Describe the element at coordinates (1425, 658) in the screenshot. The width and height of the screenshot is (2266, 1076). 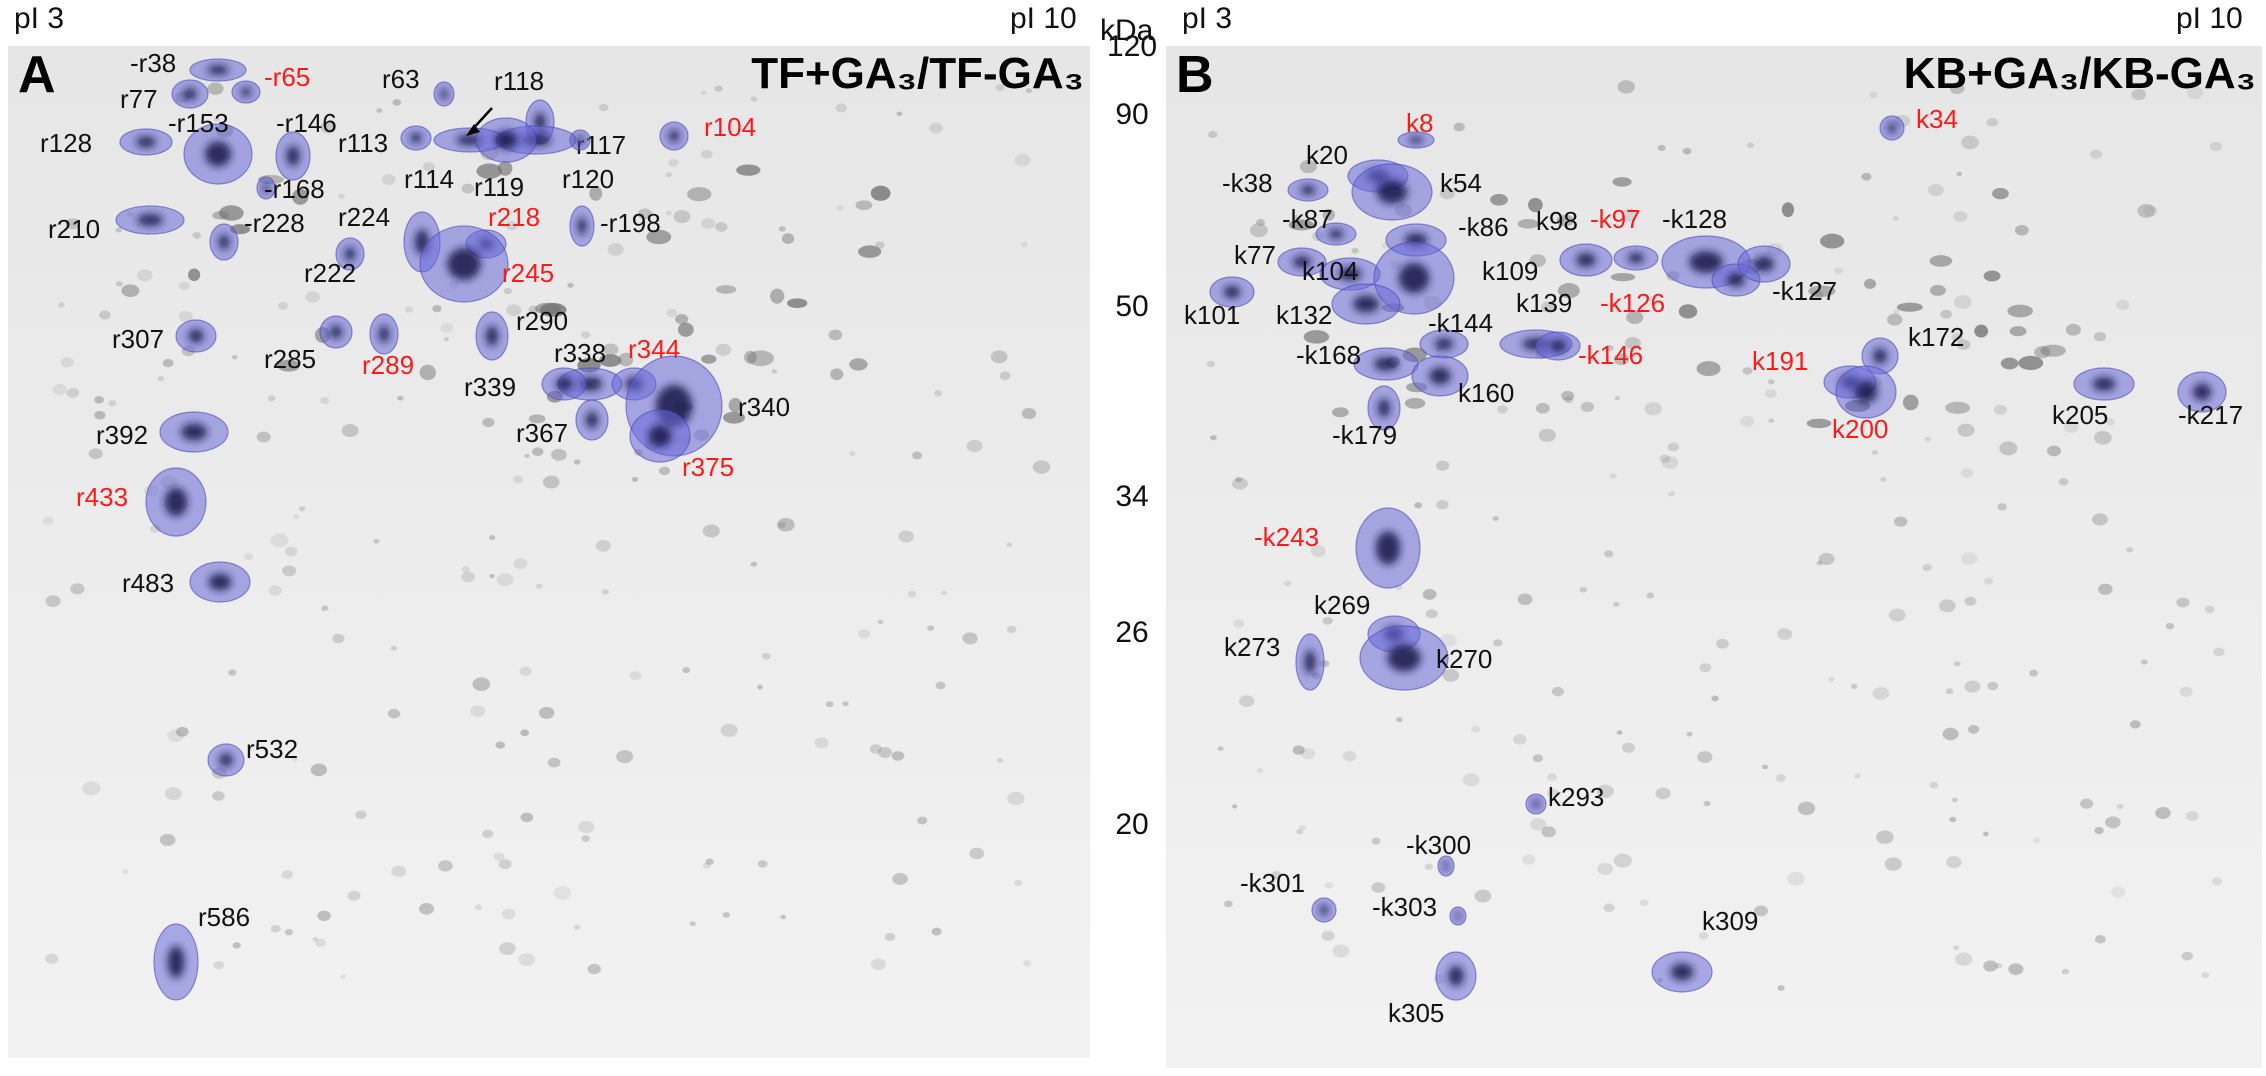
I see `spot-k270: k270` at that location.